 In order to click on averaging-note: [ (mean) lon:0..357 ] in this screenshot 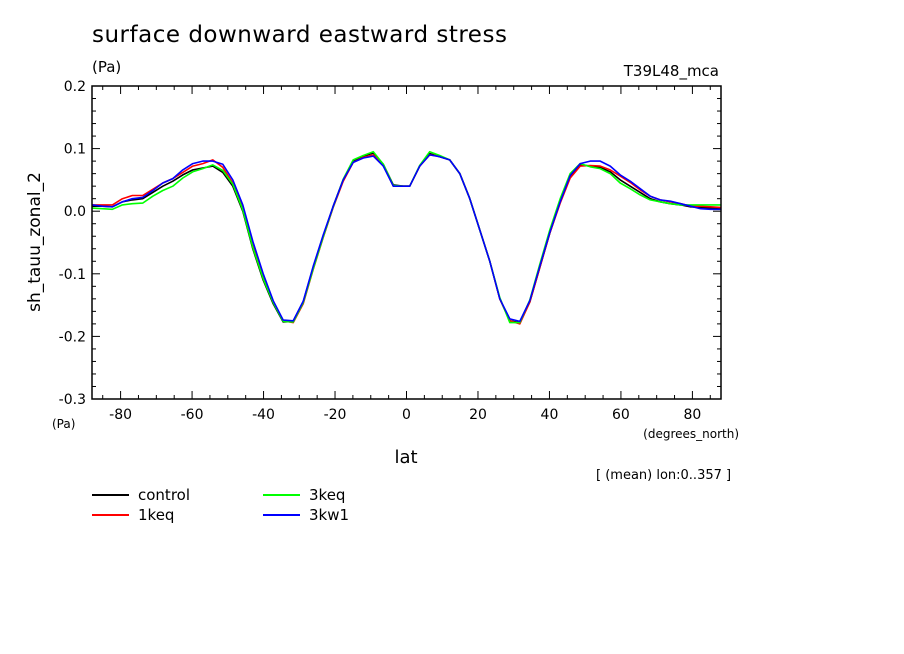, I will do `click(664, 475)`.